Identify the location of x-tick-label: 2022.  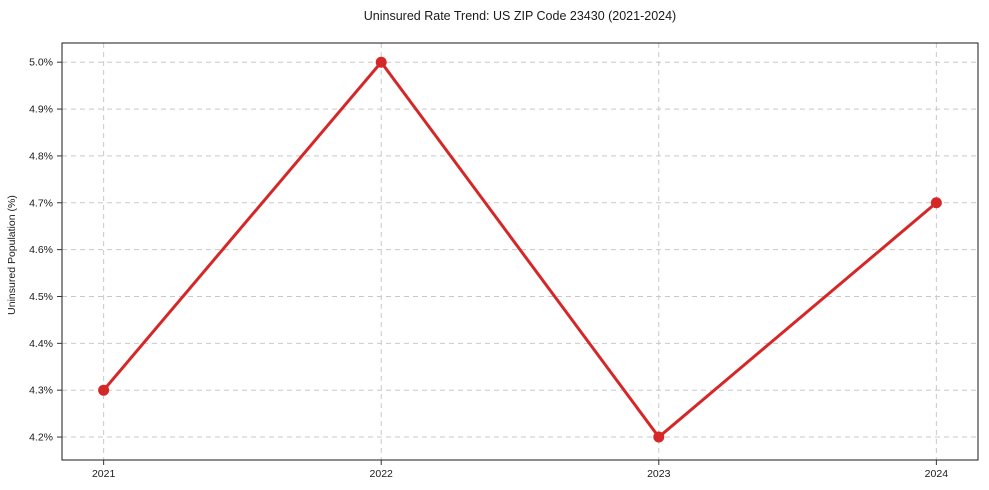
(382, 474).